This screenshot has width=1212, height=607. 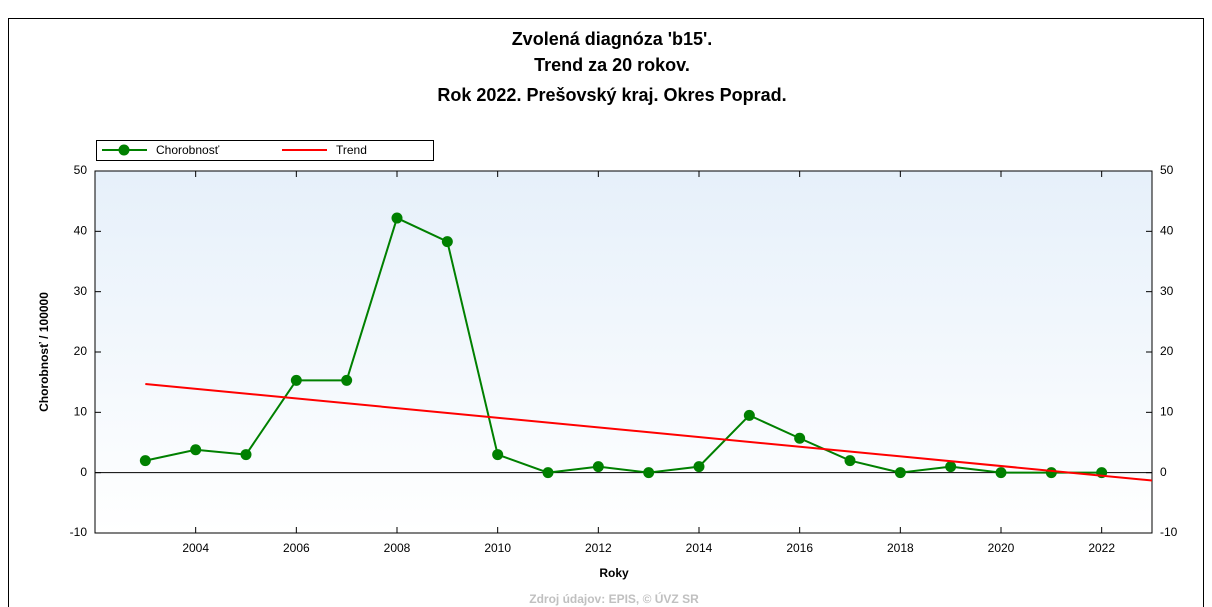 I want to click on legend-marker, so click(x=124, y=150).